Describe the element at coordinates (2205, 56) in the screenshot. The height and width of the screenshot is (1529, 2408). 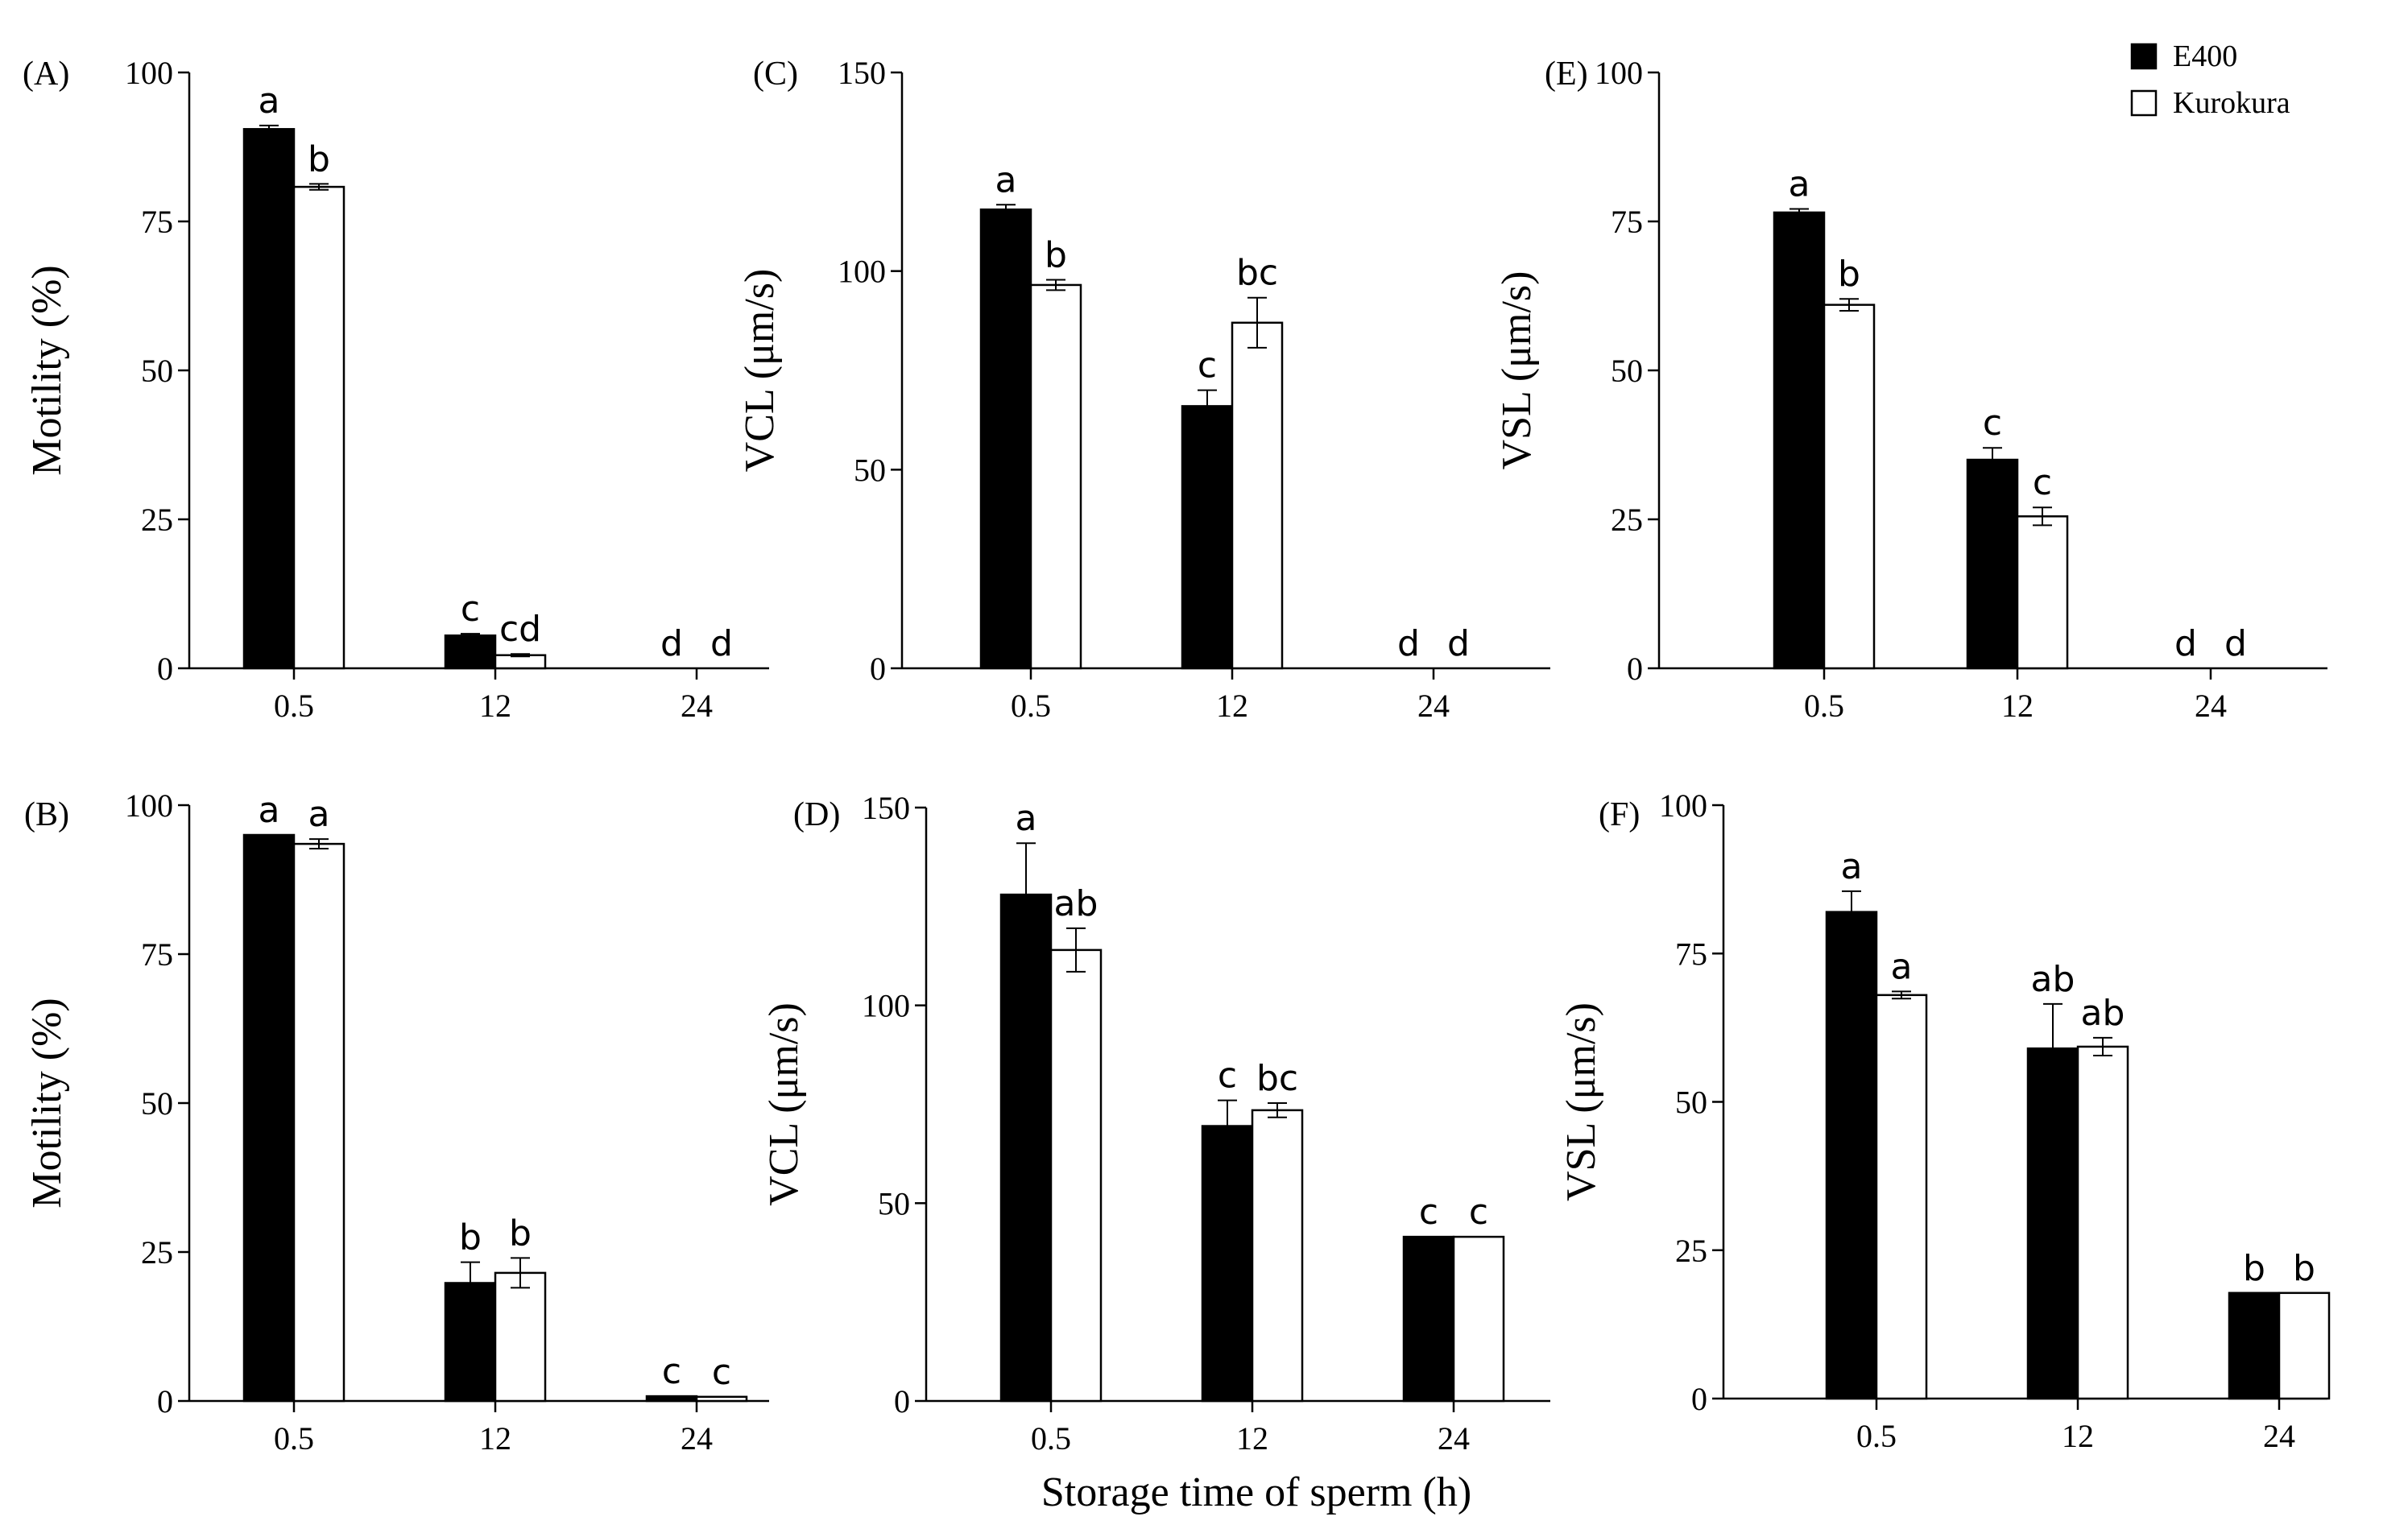
I see `legend-label-e400: E400` at that location.